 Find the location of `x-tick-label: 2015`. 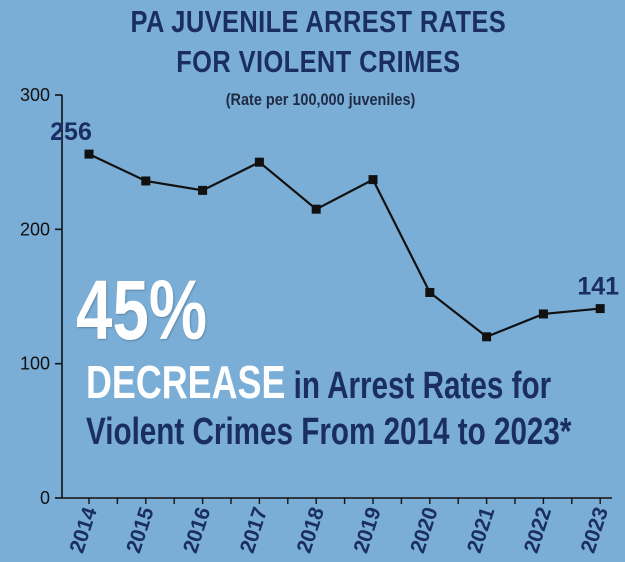

x-tick-label: 2015 is located at coordinates (140, 530).